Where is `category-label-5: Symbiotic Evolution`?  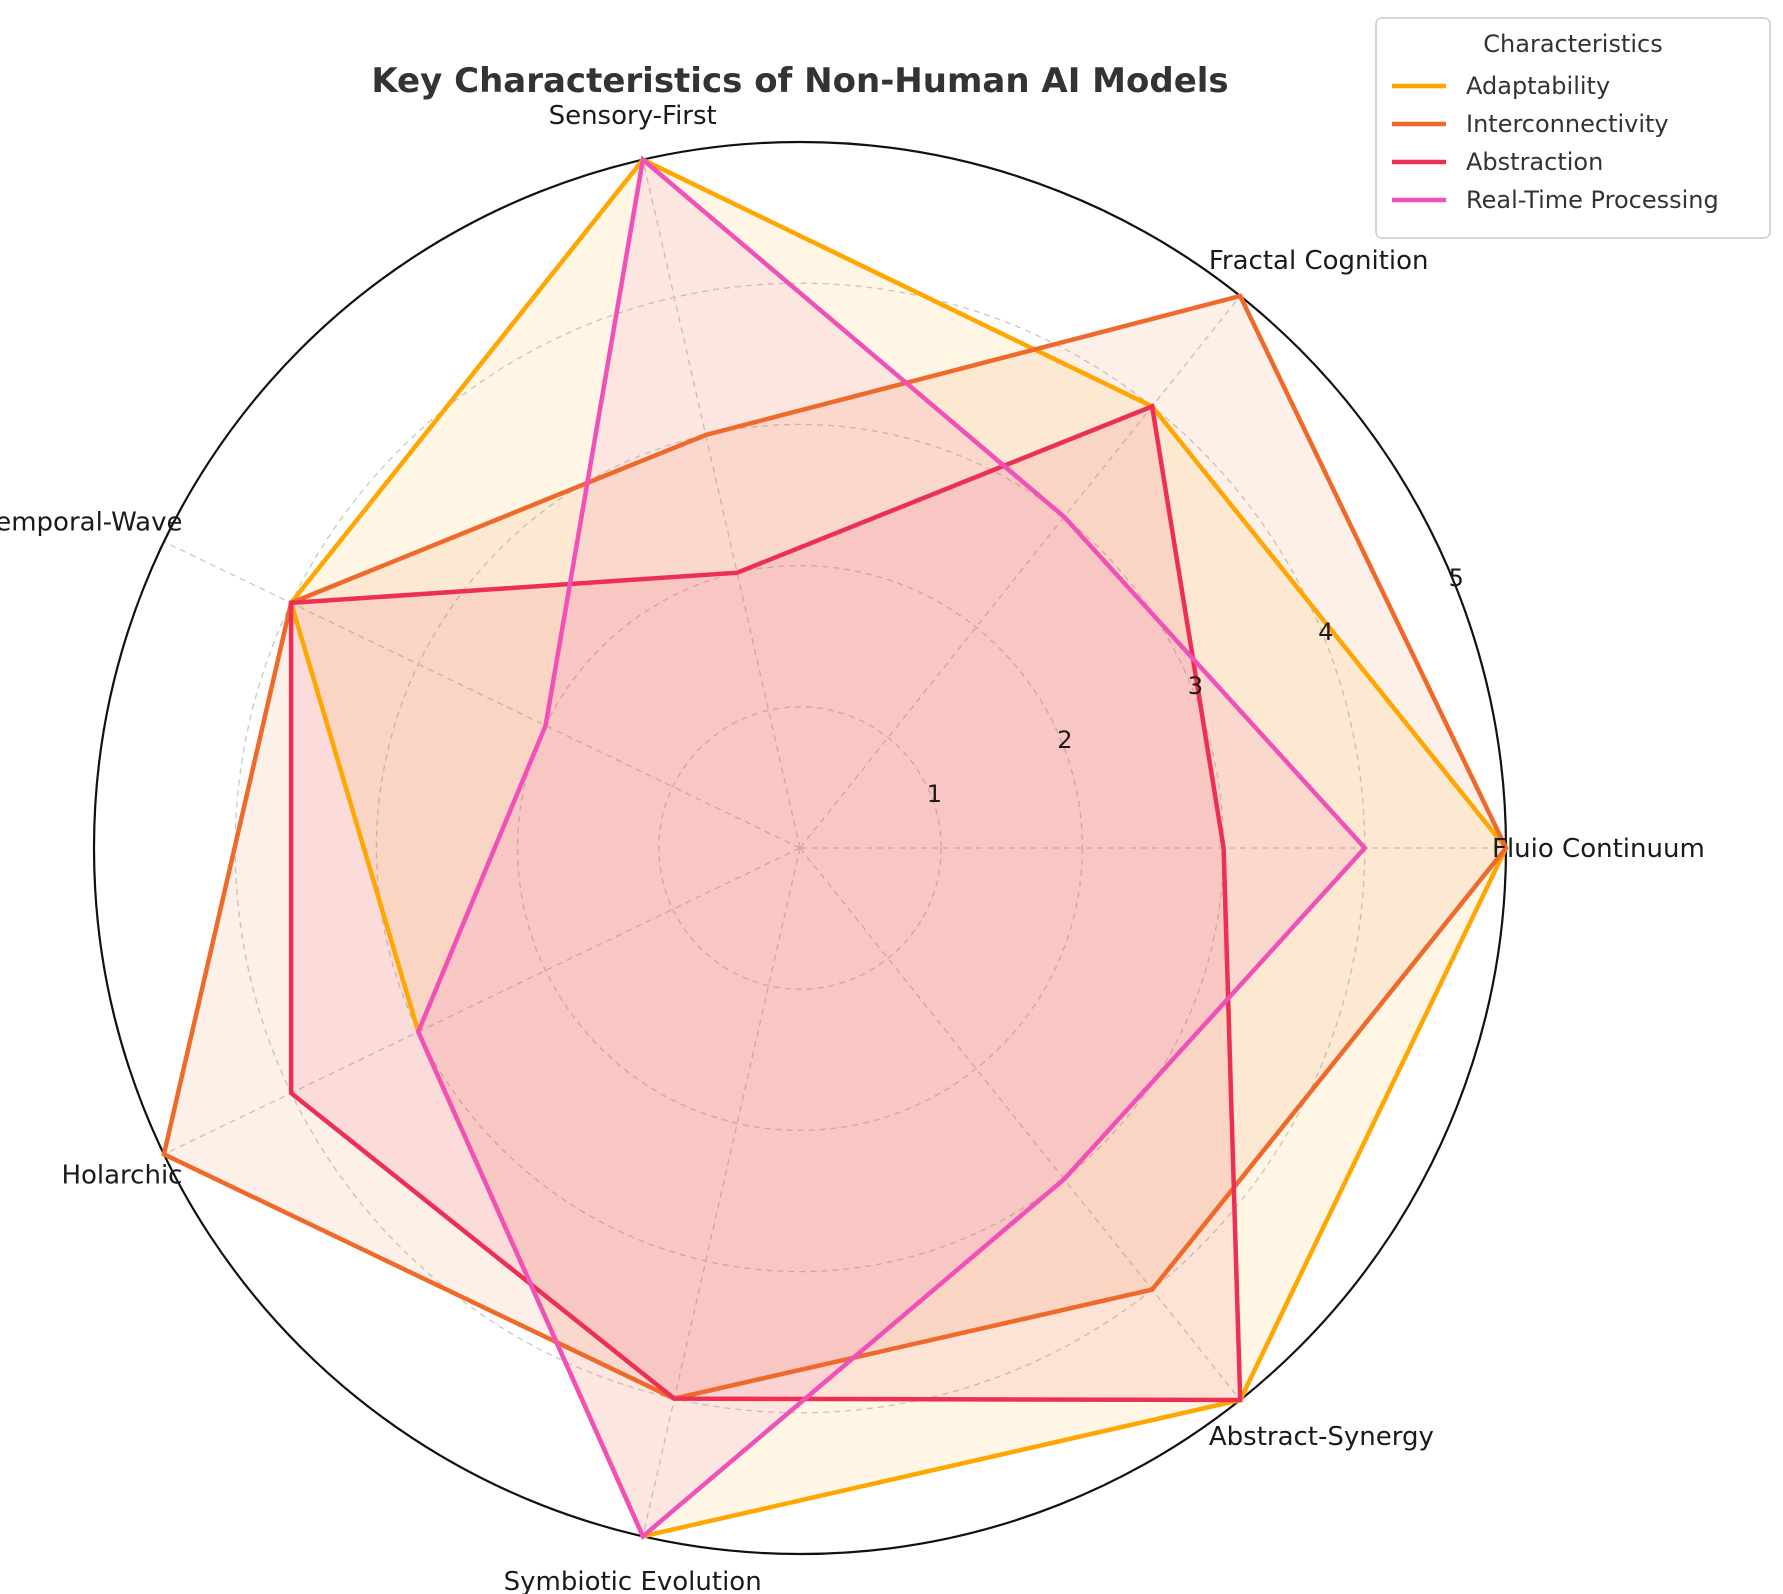 category-label-5: Symbiotic Evolution is located at coordinates (633, 1580).